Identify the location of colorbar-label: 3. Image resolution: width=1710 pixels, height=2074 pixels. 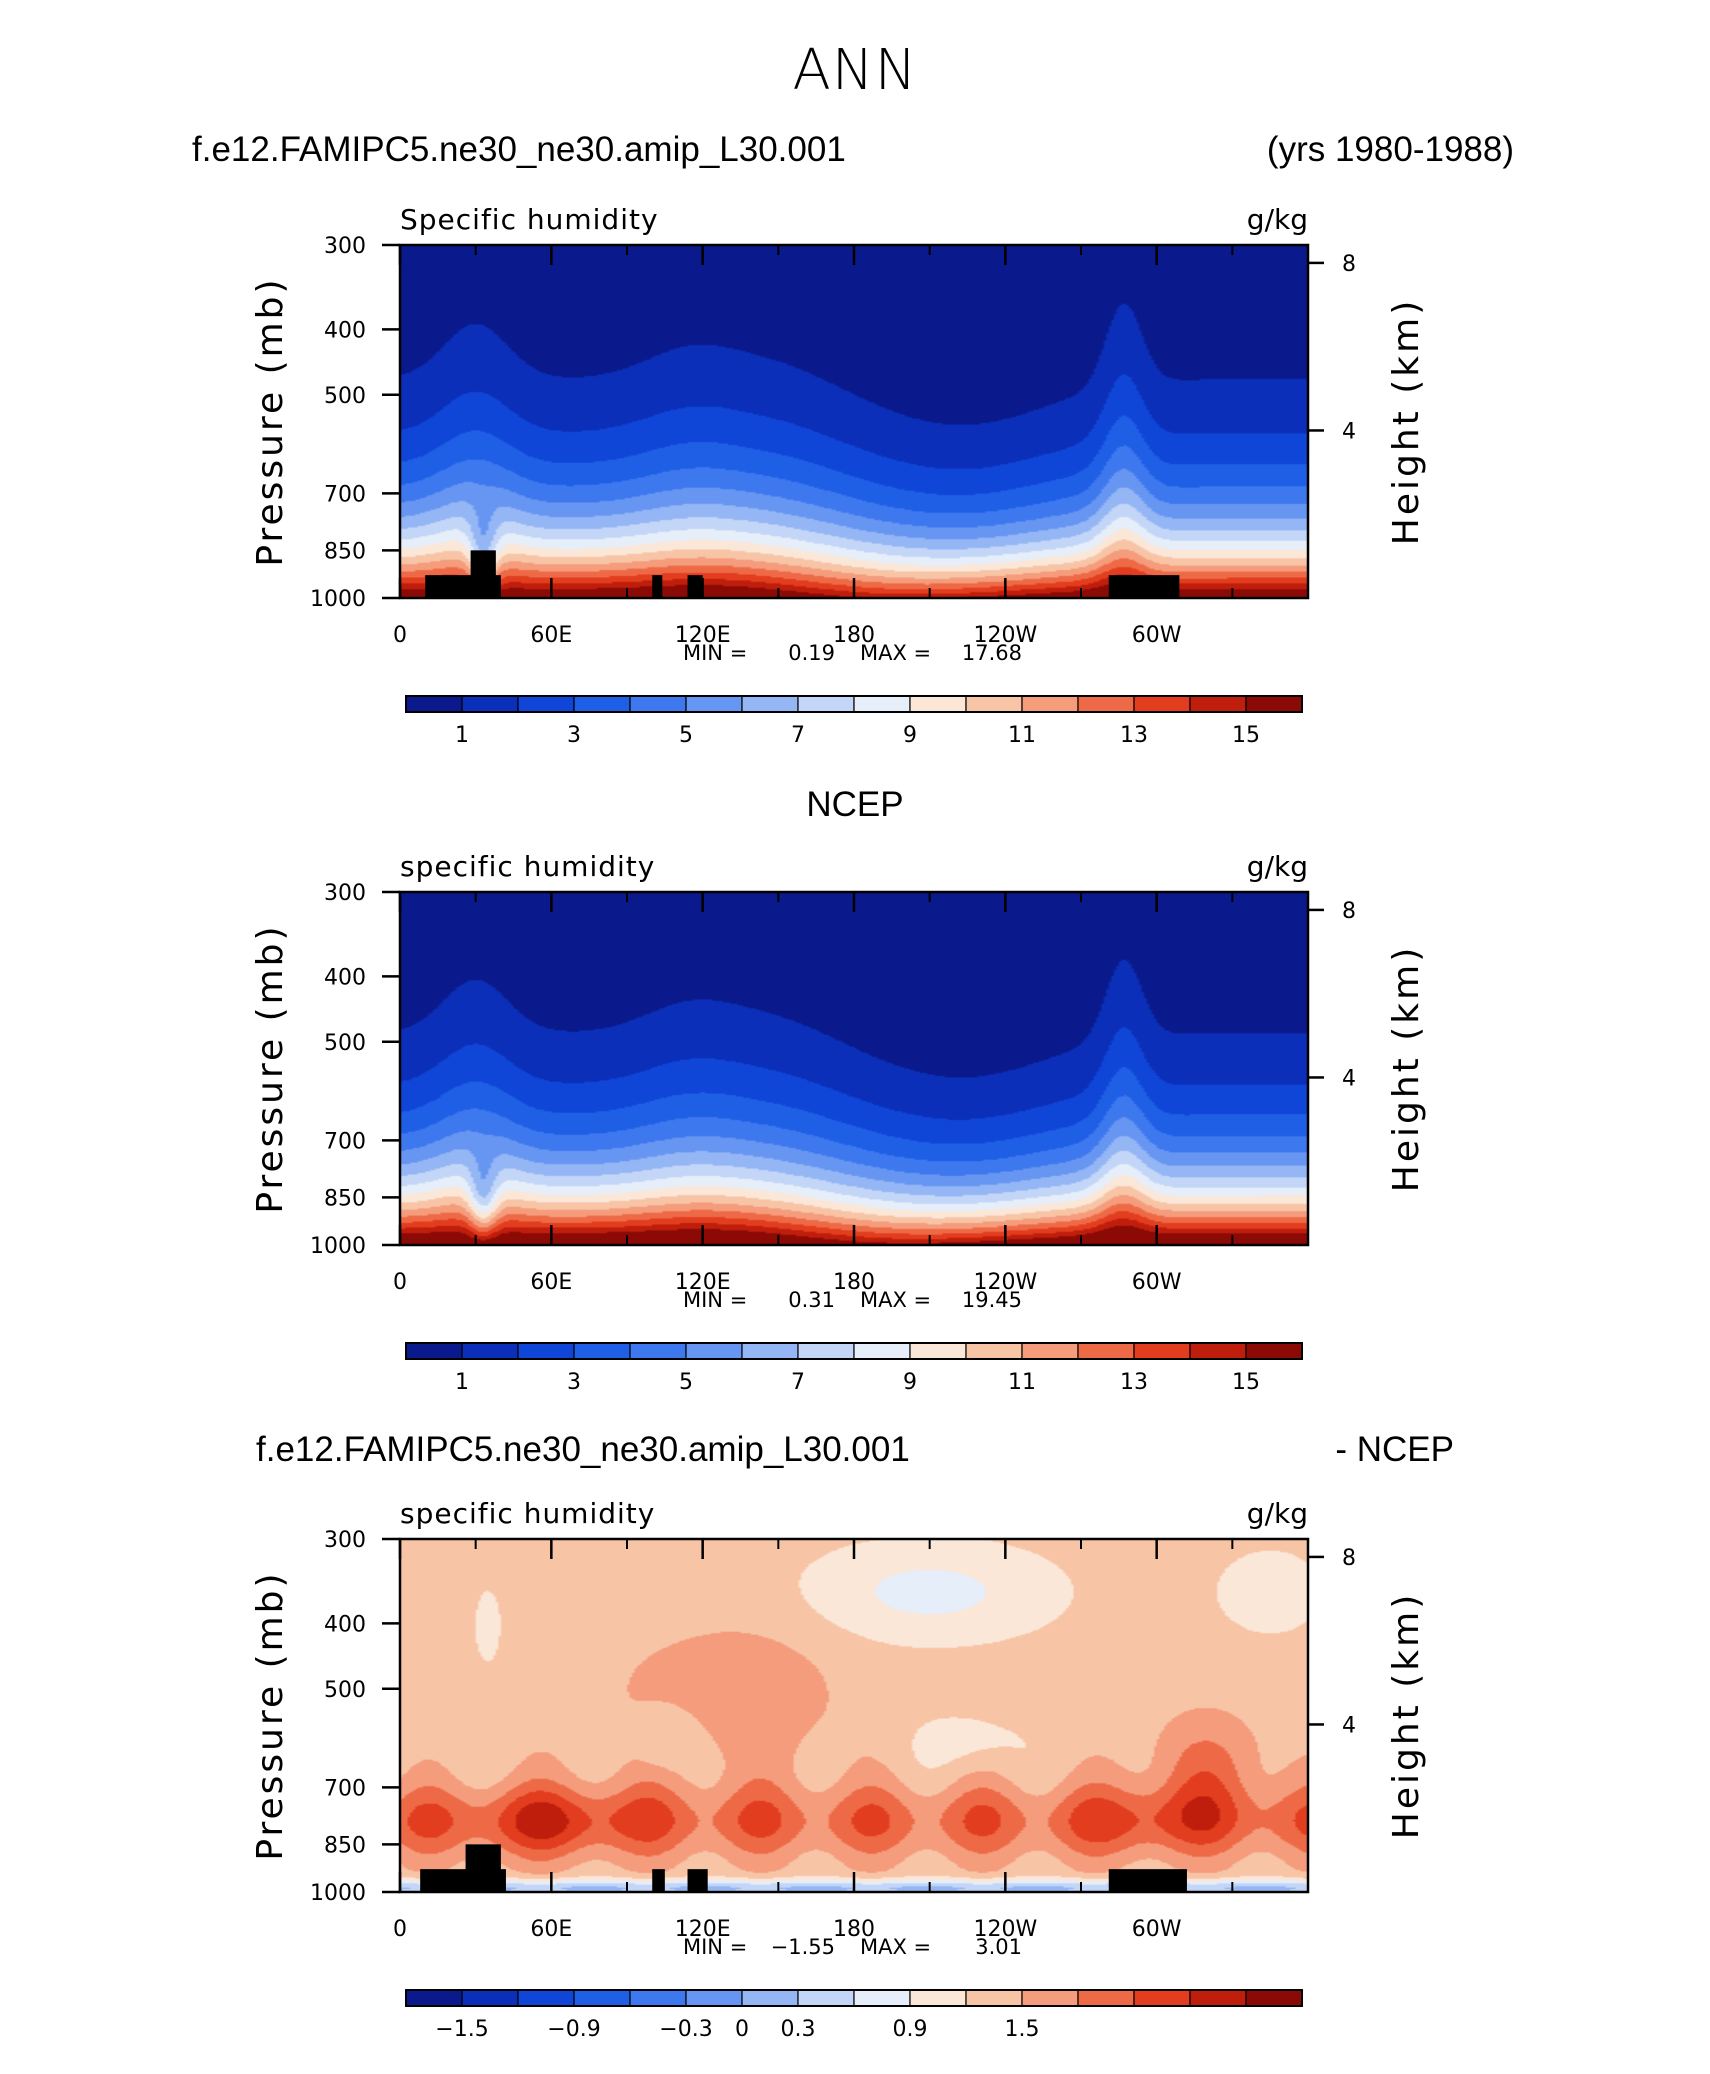
(574, 735).